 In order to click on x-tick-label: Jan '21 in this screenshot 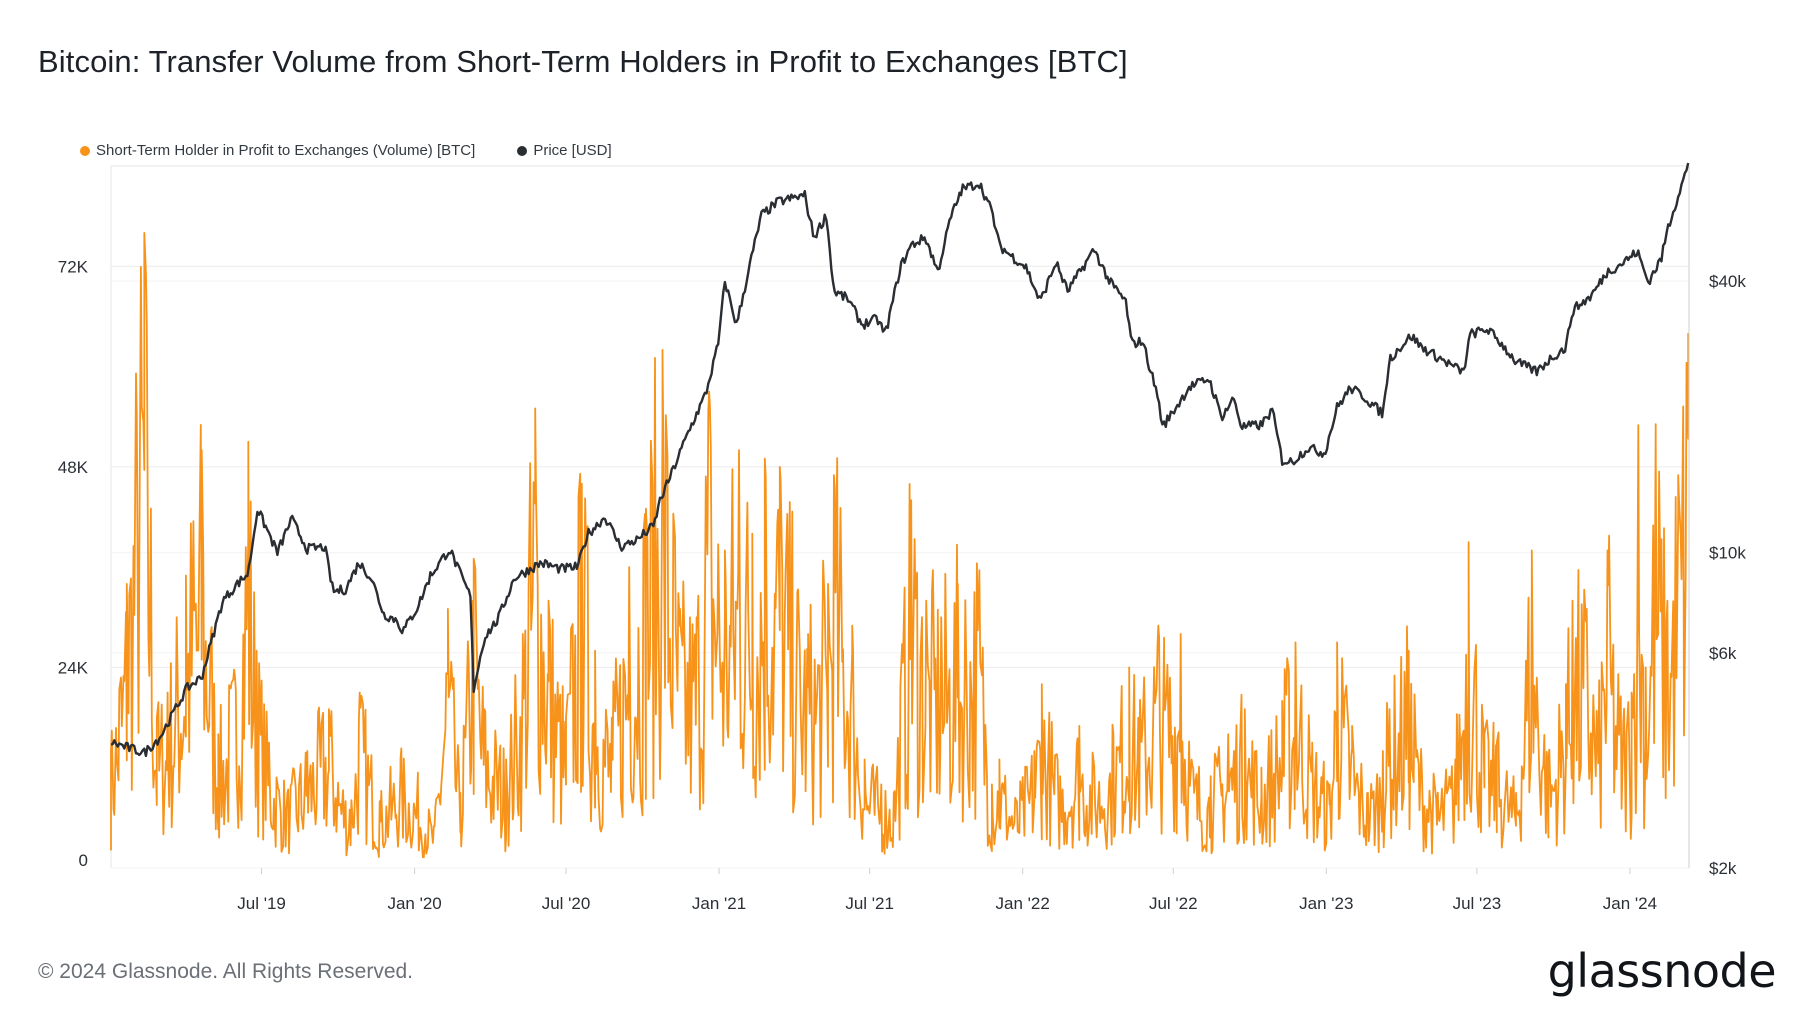, I will do `click(719, 903)`.